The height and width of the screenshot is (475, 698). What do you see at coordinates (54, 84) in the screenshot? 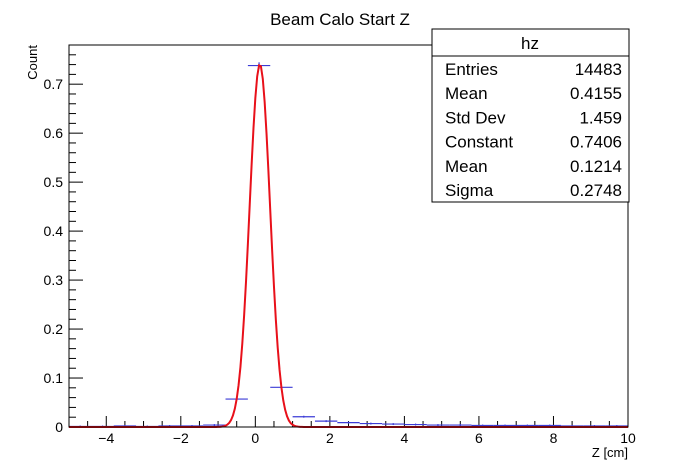
I see `y-tick-label: 0.7` at bounding box center [54, 84].